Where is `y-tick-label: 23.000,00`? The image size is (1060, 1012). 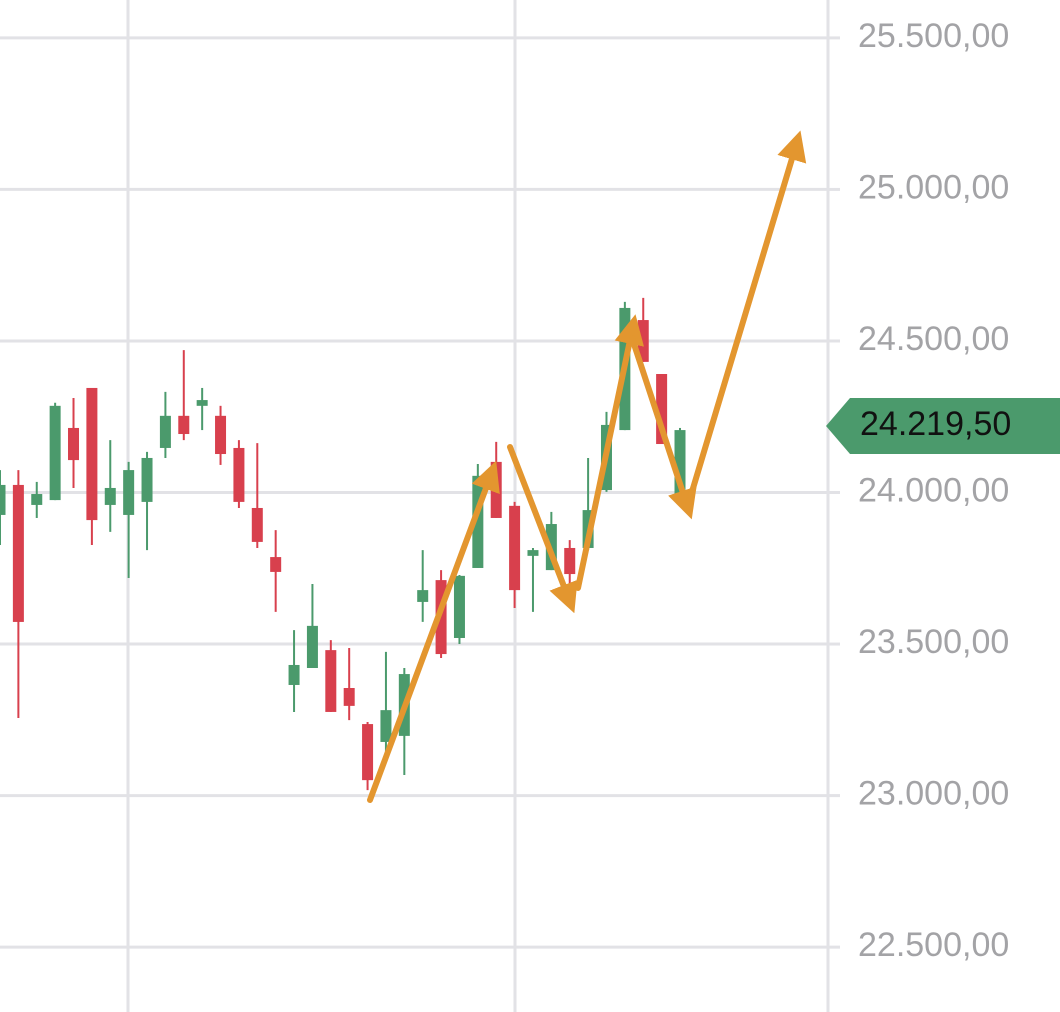 y-tick-label: 23.000,00 is located at coordinates (933, 794).